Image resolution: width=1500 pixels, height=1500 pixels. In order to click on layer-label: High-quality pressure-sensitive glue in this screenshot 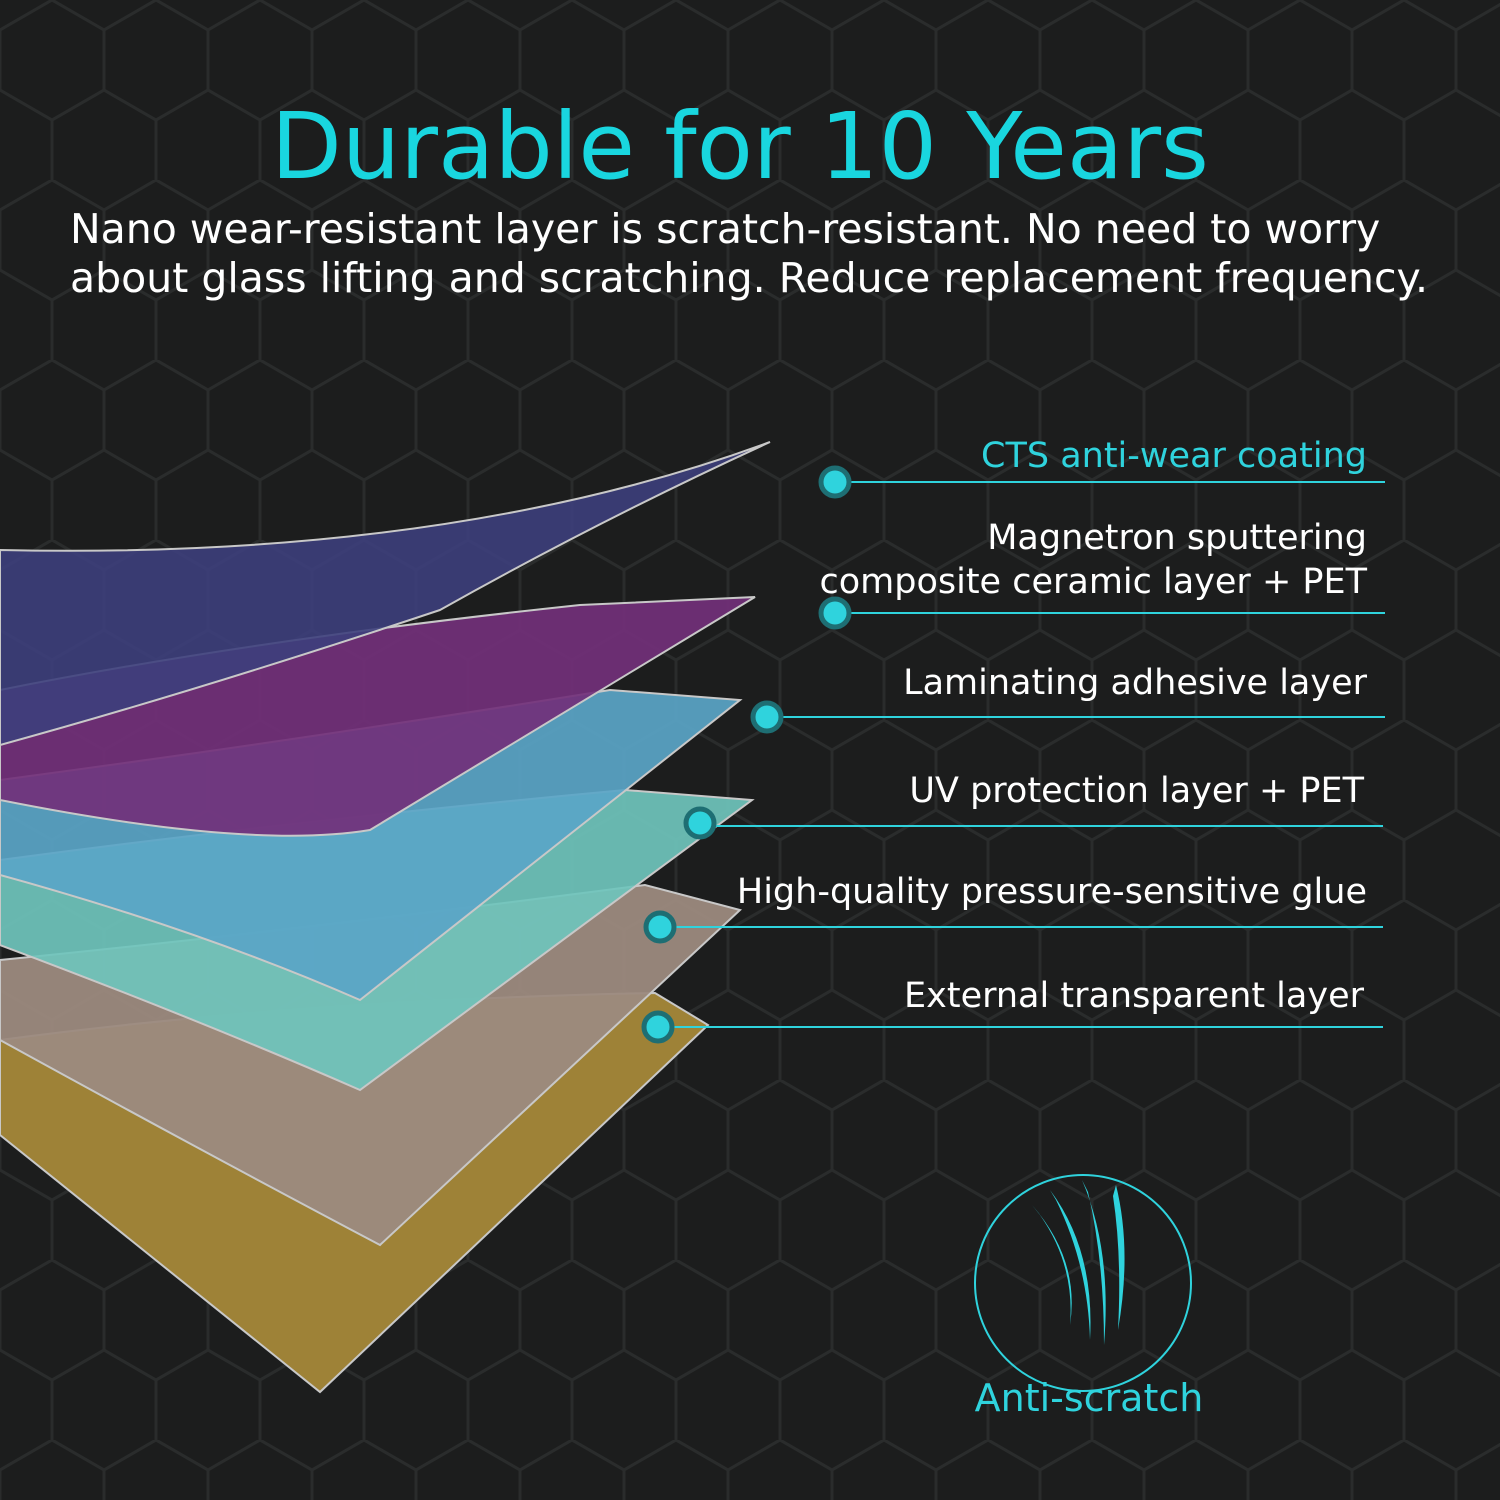, I will do `click(1052, 892)`.